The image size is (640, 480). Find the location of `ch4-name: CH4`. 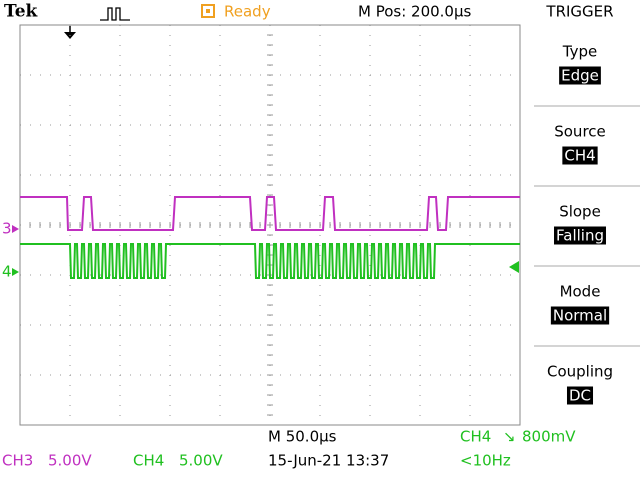

ch4-name: CH4 is located at coordinates (148, 461).